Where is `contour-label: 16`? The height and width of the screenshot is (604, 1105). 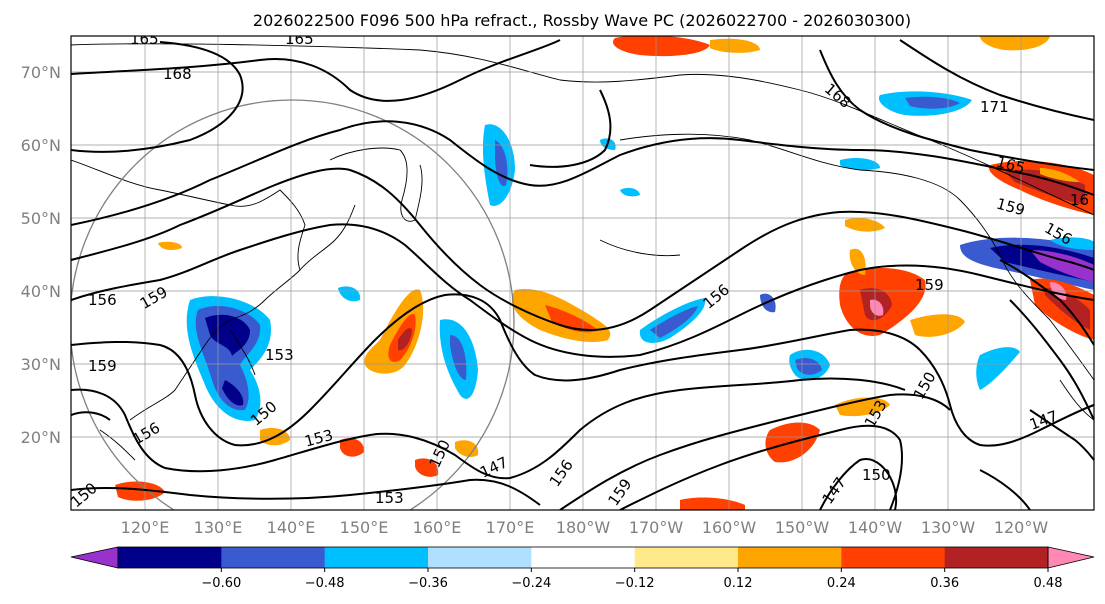 contour-label: 16 is located at coordinates (1079, 200).